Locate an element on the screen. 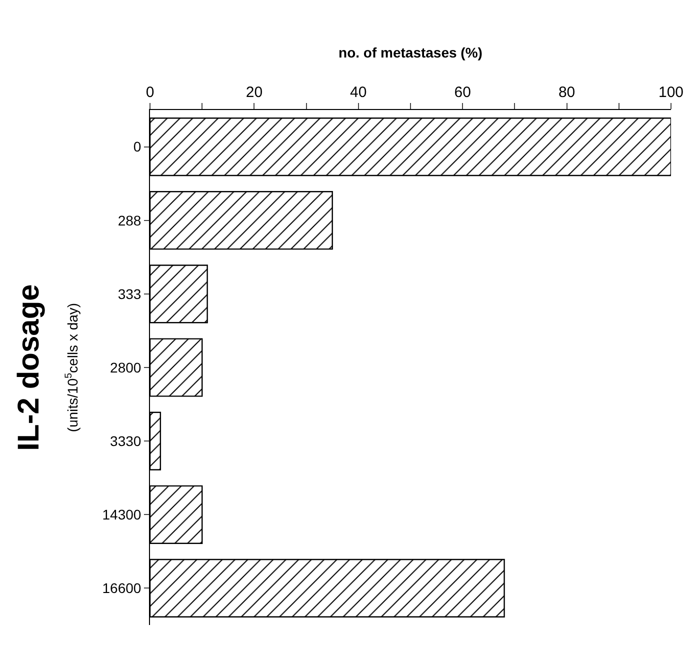 The height and width of the screenshot is (645, 696). y-tick-label: 3330 is located at coordinates (126, 440).